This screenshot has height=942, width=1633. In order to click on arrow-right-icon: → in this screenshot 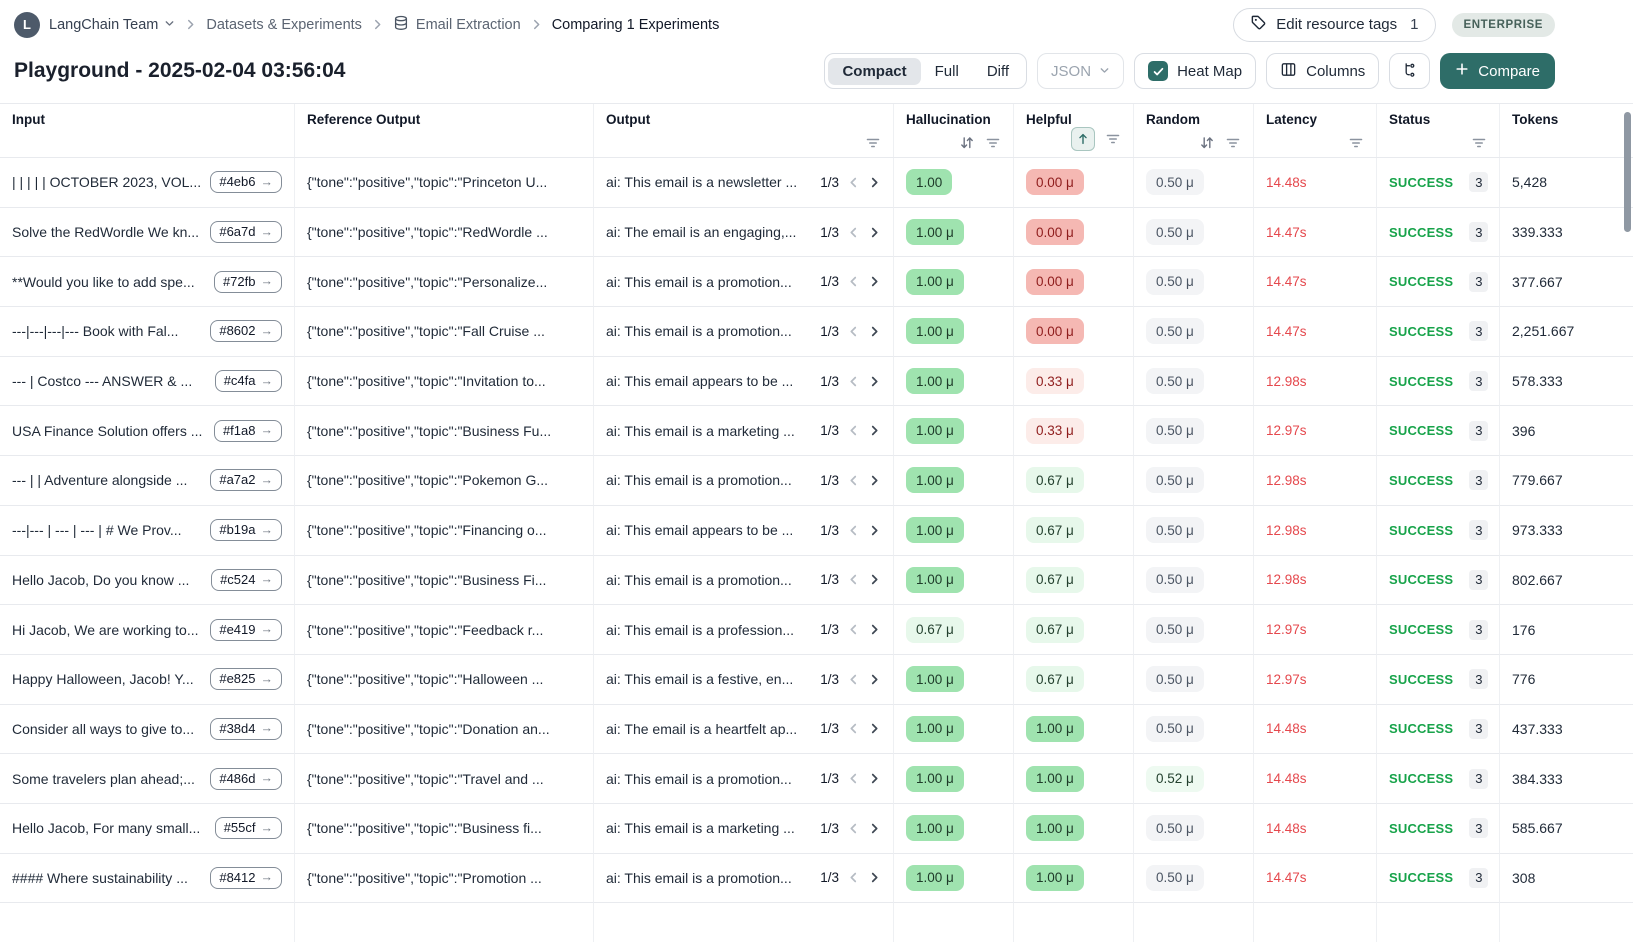, I will do `click(267, 380)`.